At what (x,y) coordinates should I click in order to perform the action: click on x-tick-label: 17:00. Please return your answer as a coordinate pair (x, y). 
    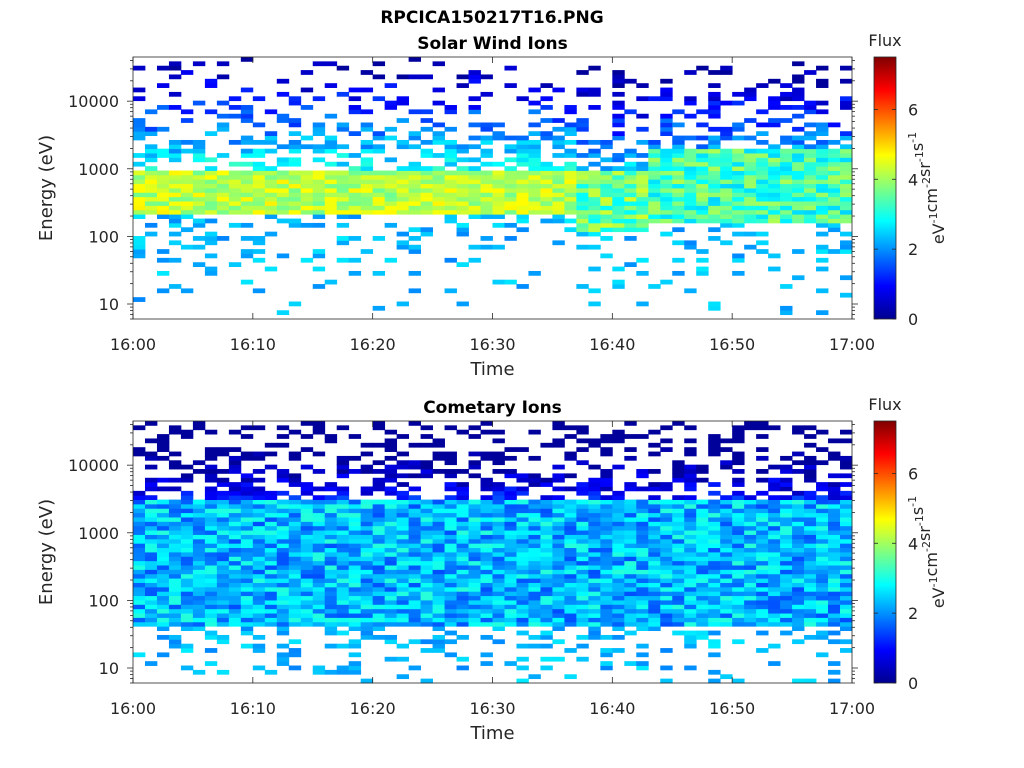
    Looking at the image, I should click on (852, 708).